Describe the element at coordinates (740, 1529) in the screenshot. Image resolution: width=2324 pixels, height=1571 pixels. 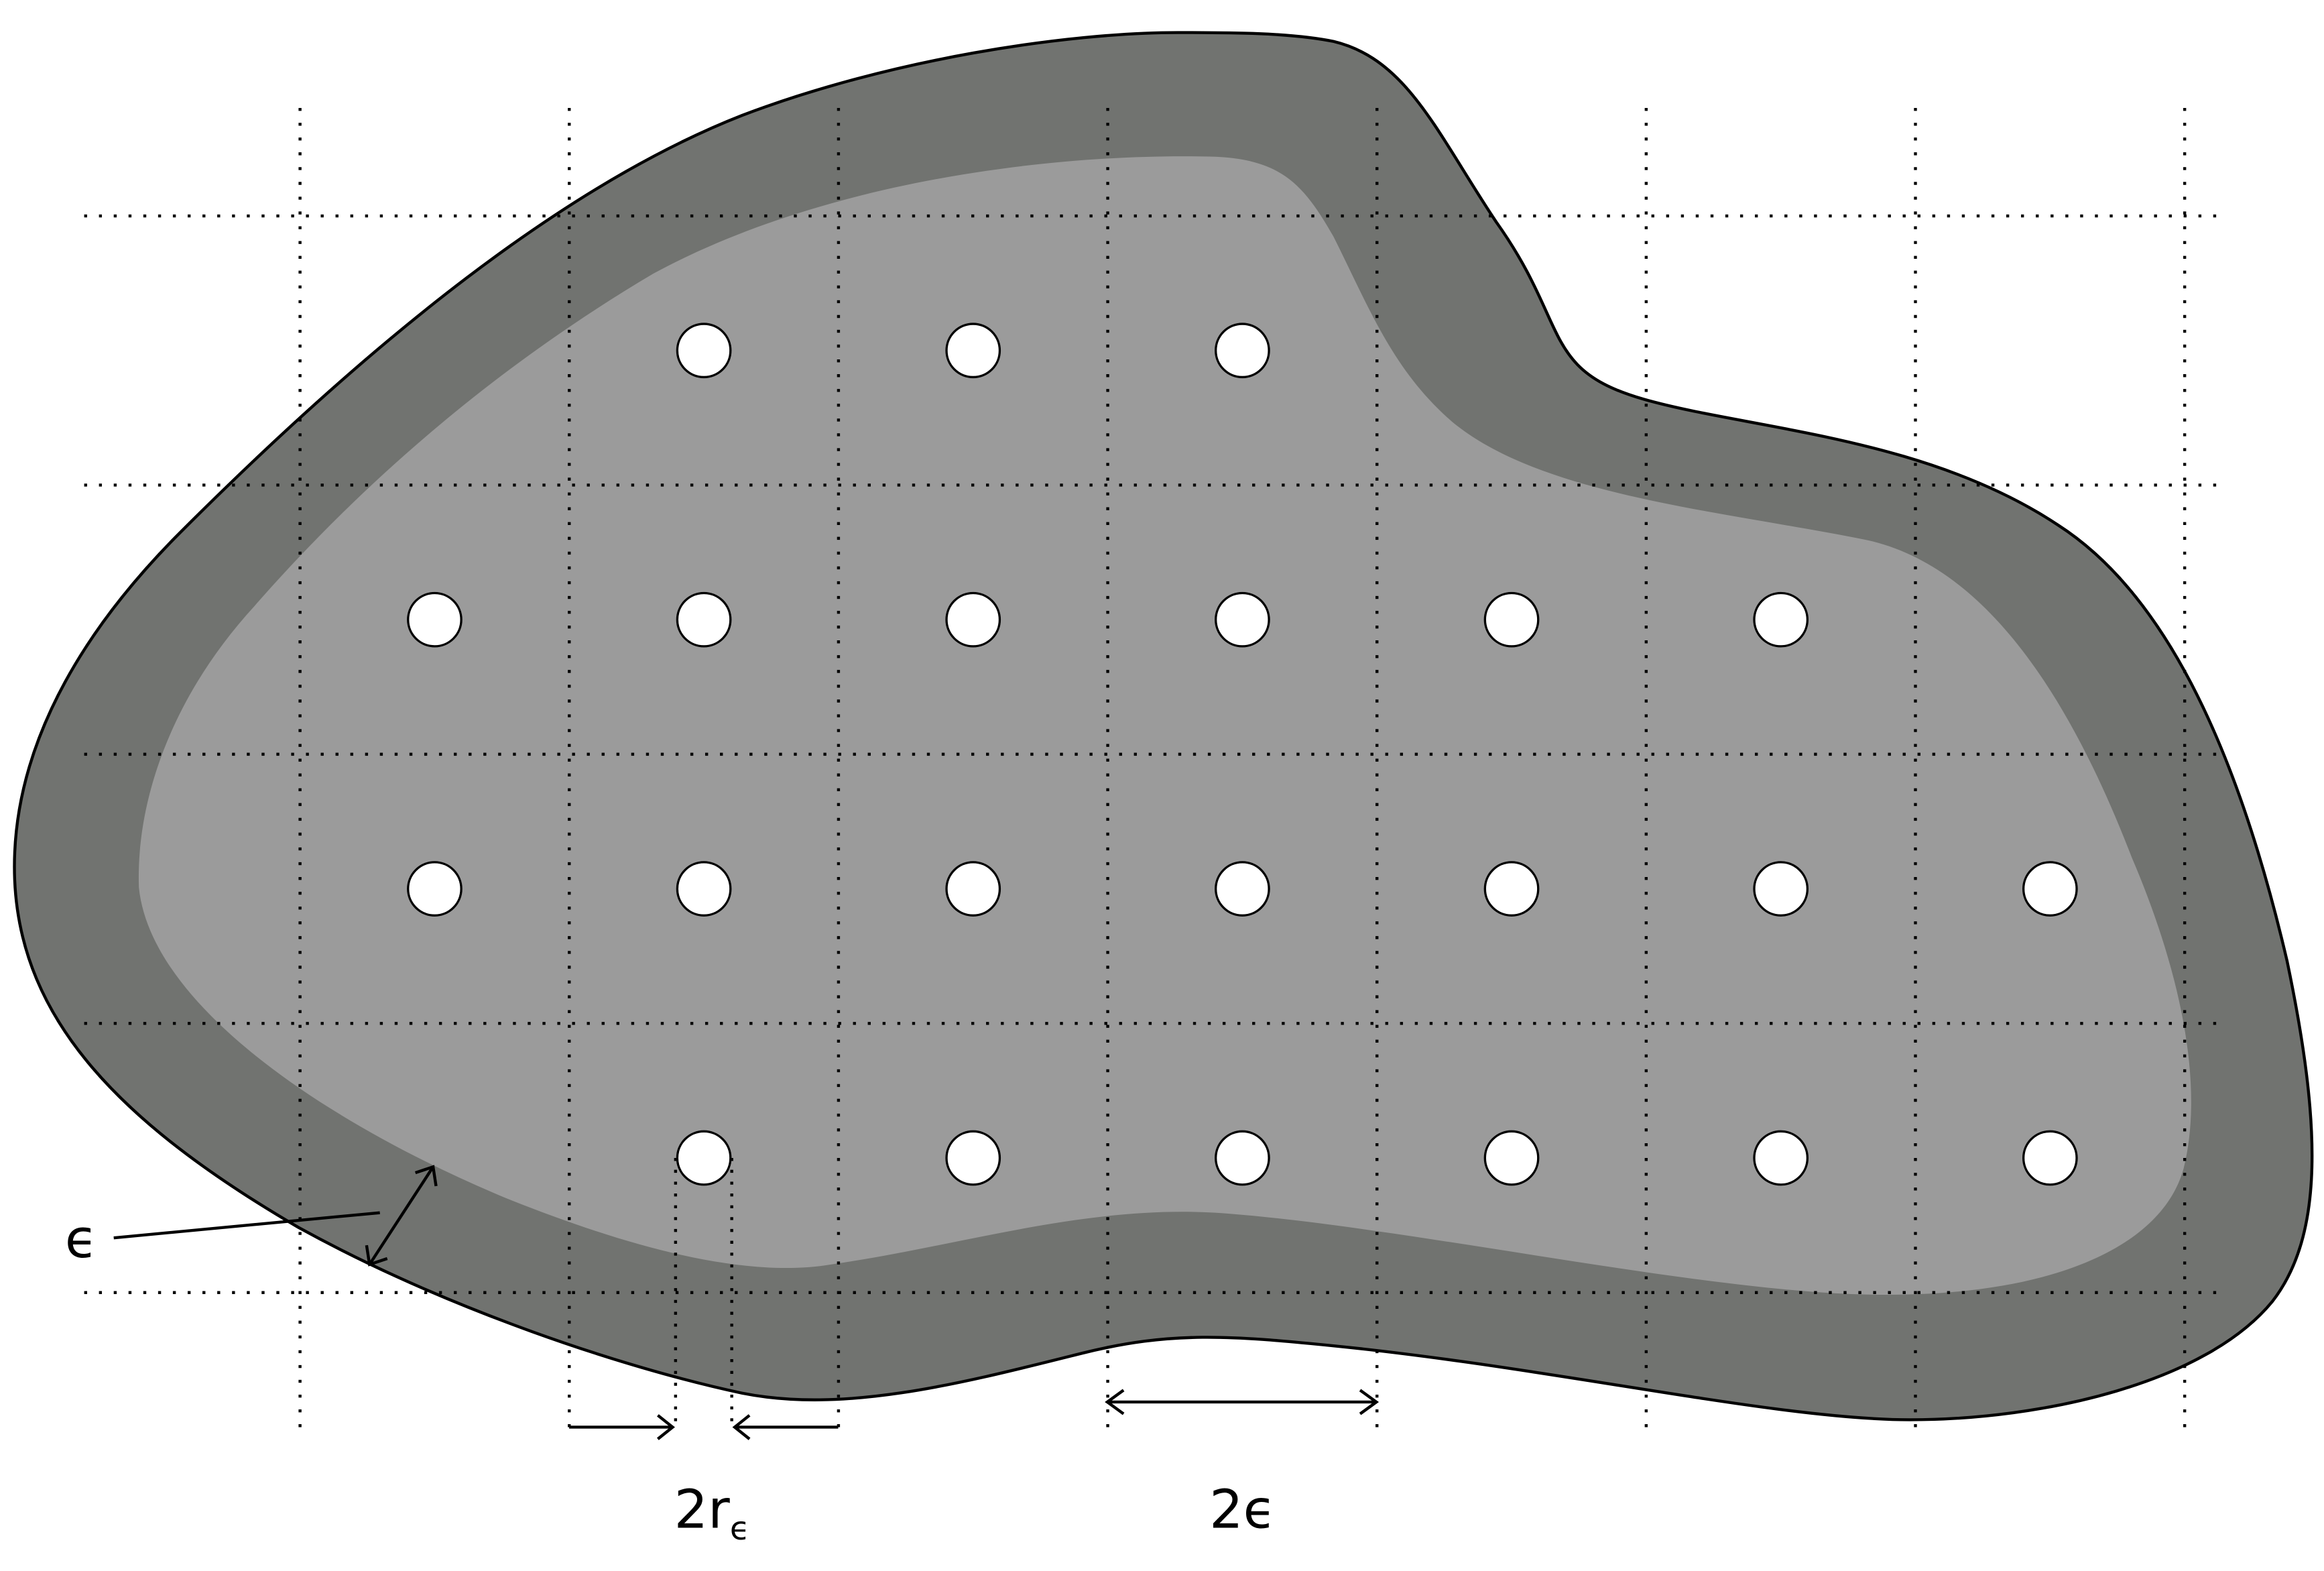
I see `r-subscript-epsilon: ϵ` at that location.